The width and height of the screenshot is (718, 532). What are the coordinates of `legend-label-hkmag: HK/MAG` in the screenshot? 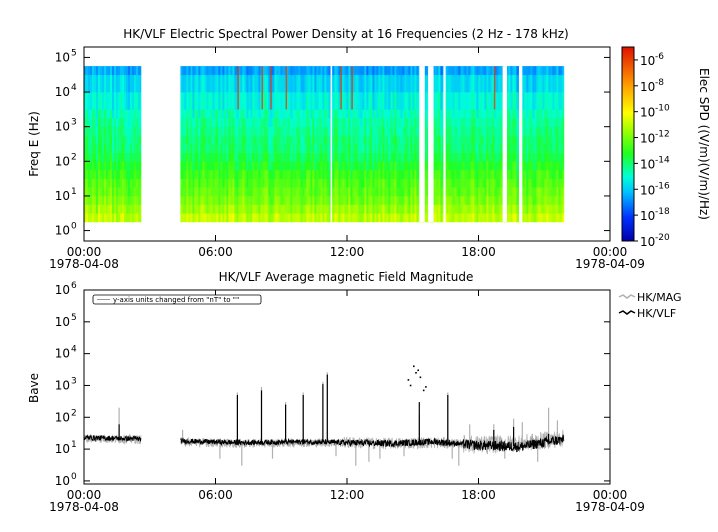 It's located at (659, 297).